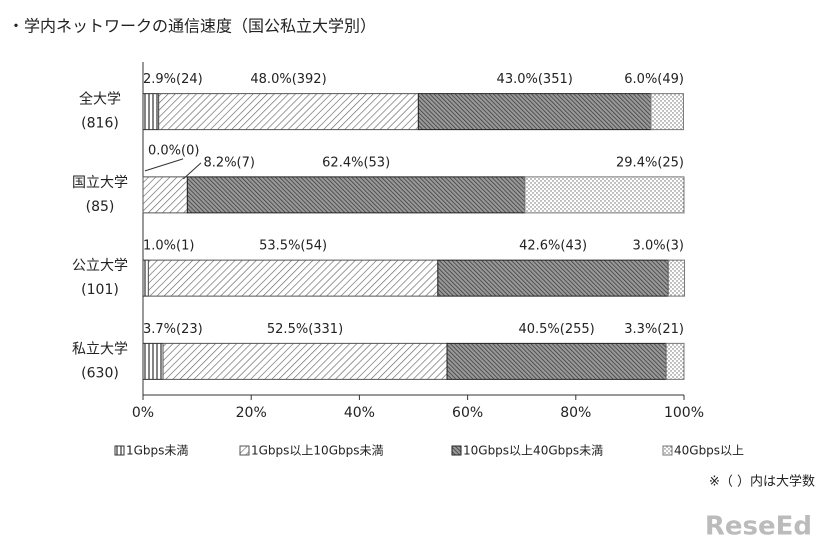 The height and width of the screenshot is (547, 826). What do you see at coordinates (173, 79) in the screenshot?
I see `data-label: 2.9%(24)` at bounding box center [173, 79].